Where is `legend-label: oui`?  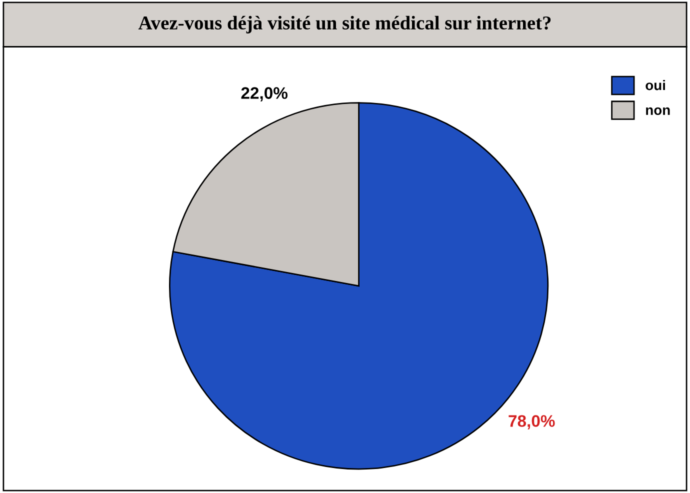 legend-label: oui is located at coordinates (655, 85).